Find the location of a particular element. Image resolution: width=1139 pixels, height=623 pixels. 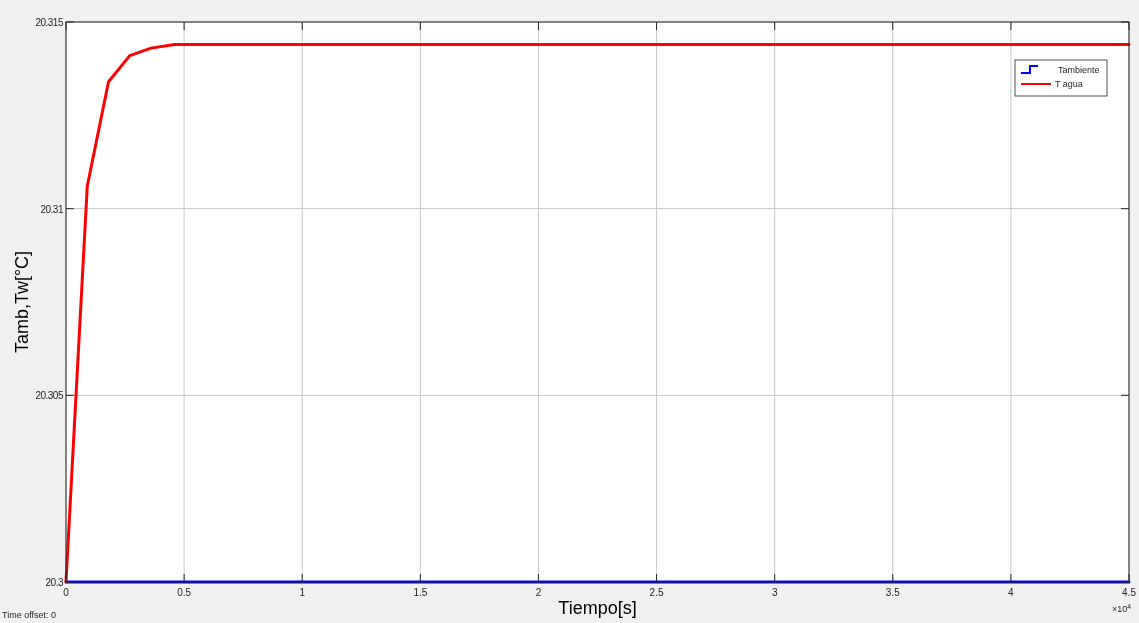

x-axis-title: Tiempo[s] is located at coordinates (597, 608).